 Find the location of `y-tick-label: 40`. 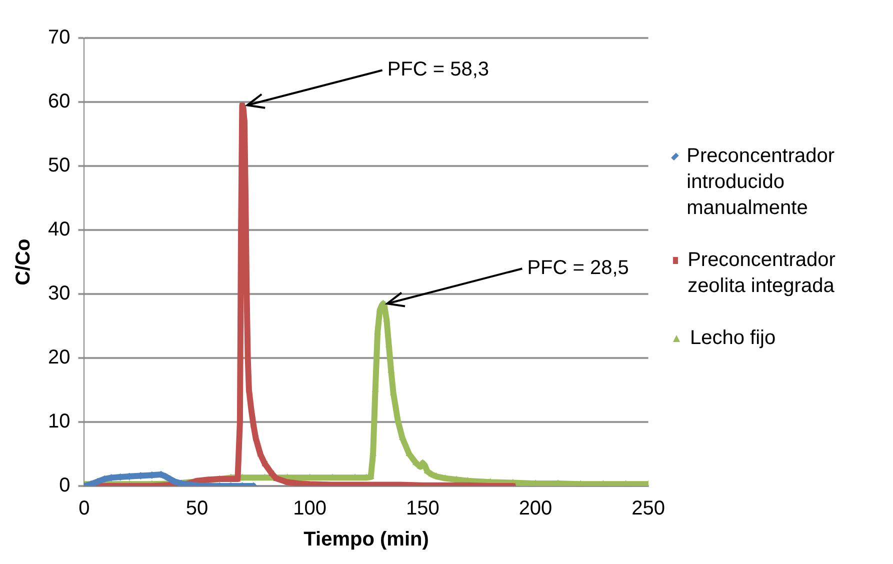

y-tick-label: 40 is located at coordinates (59, 229).